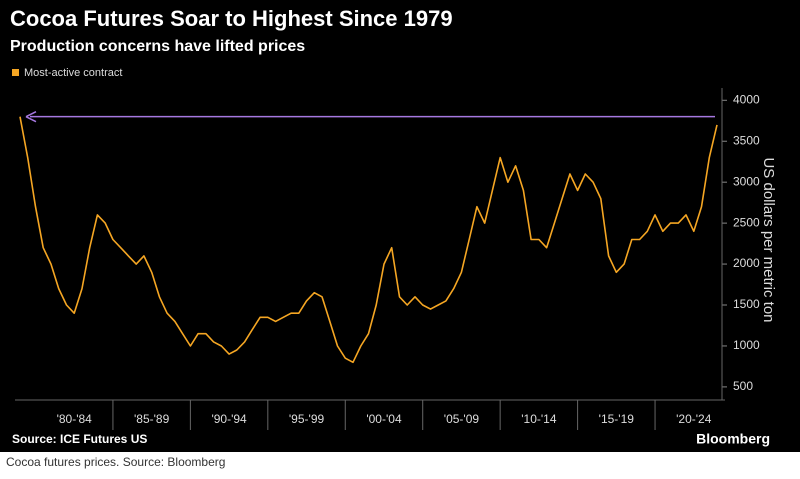 The image size is (800, 479). Describe the element at coordinates (733, 439) in the screenshot. I see `brand: Bloomberg` at that location.